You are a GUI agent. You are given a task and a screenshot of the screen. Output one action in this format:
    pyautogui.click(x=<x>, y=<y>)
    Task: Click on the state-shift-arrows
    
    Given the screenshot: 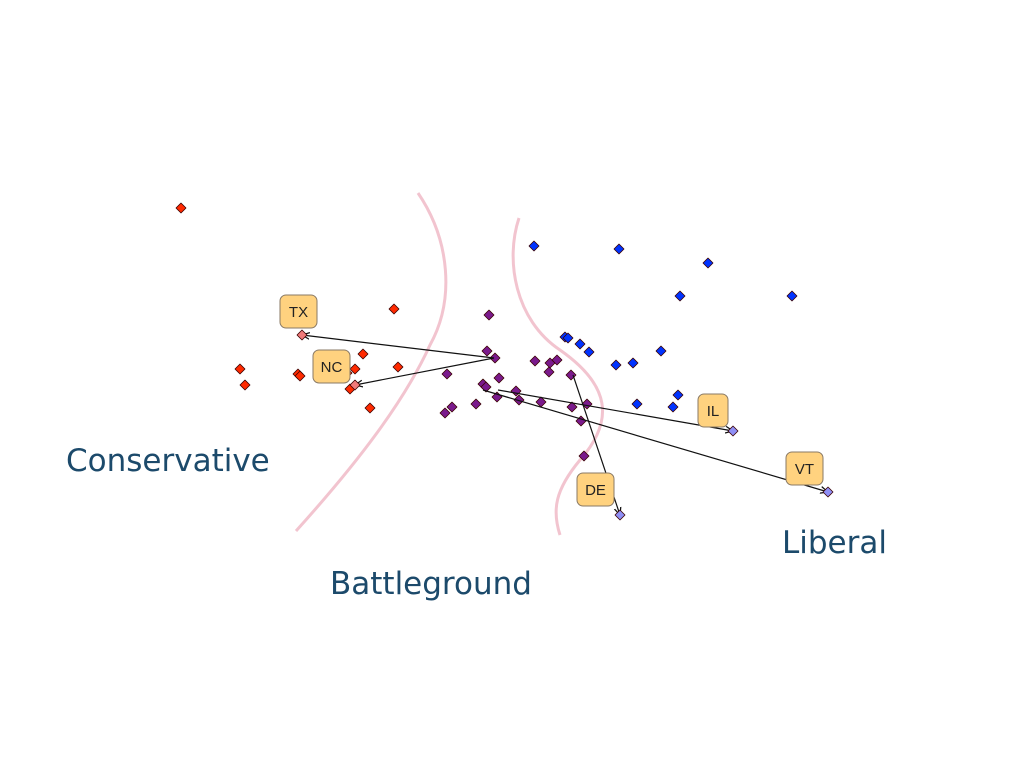 What is the action you would take?
    pyautogui.click(x=565, y=425)
    